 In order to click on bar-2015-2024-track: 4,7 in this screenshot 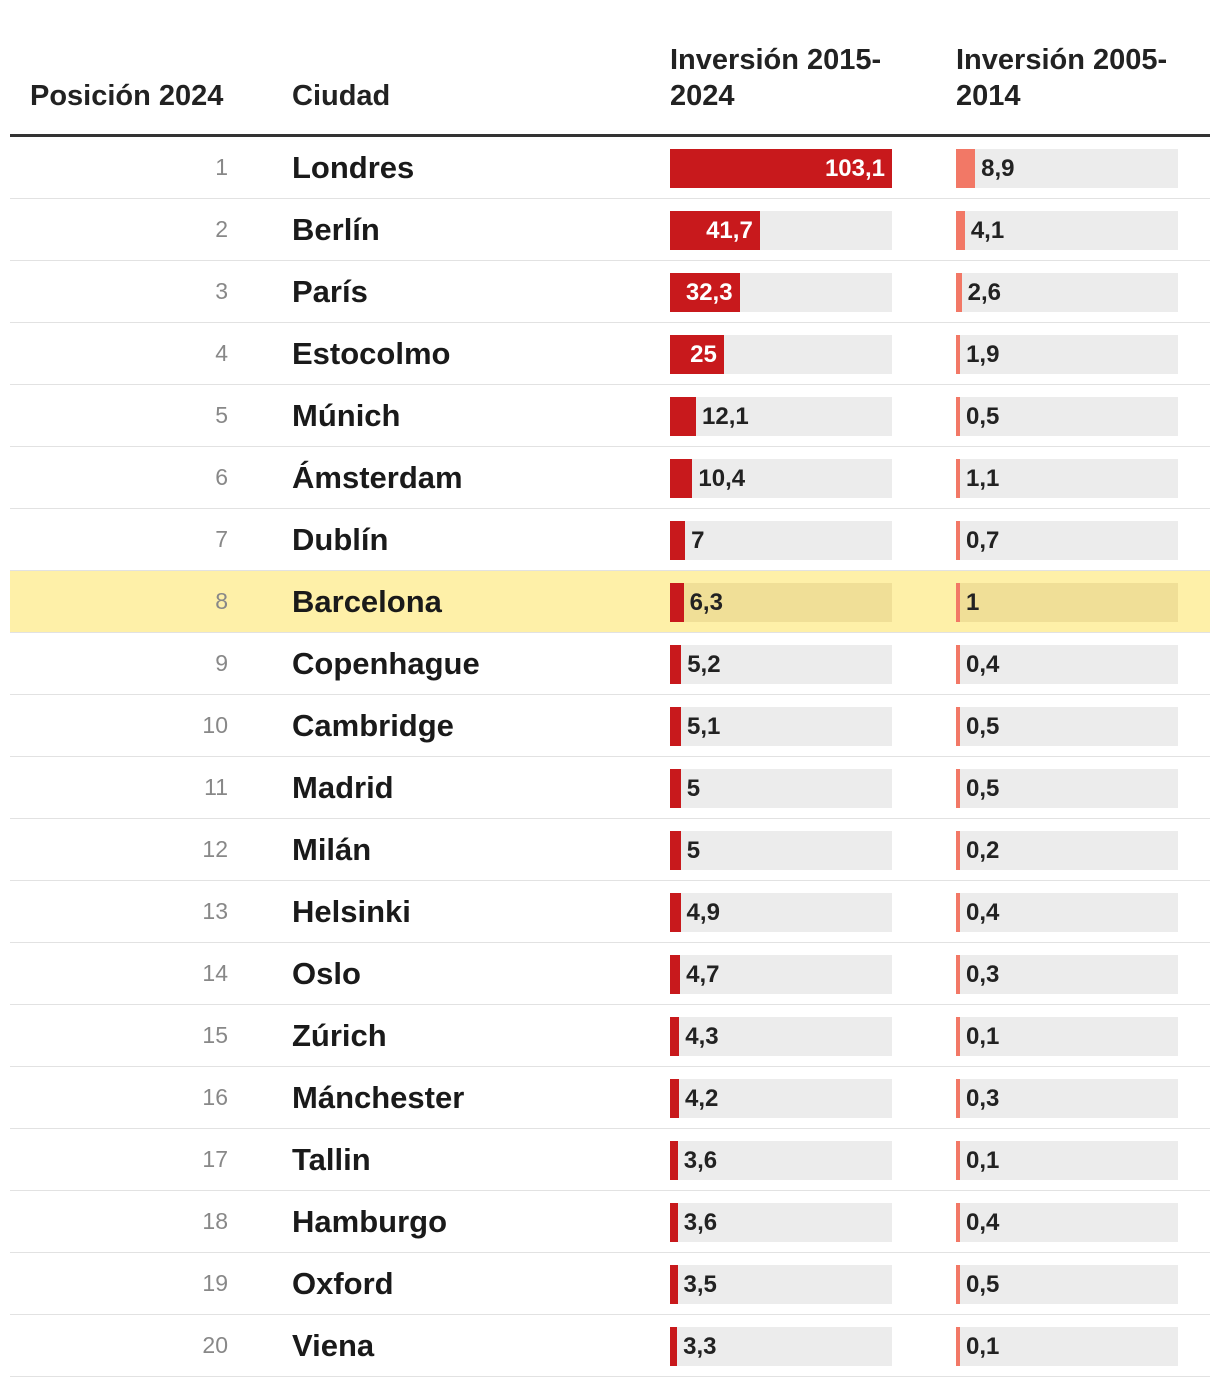, I will do `click(781, 974)`.